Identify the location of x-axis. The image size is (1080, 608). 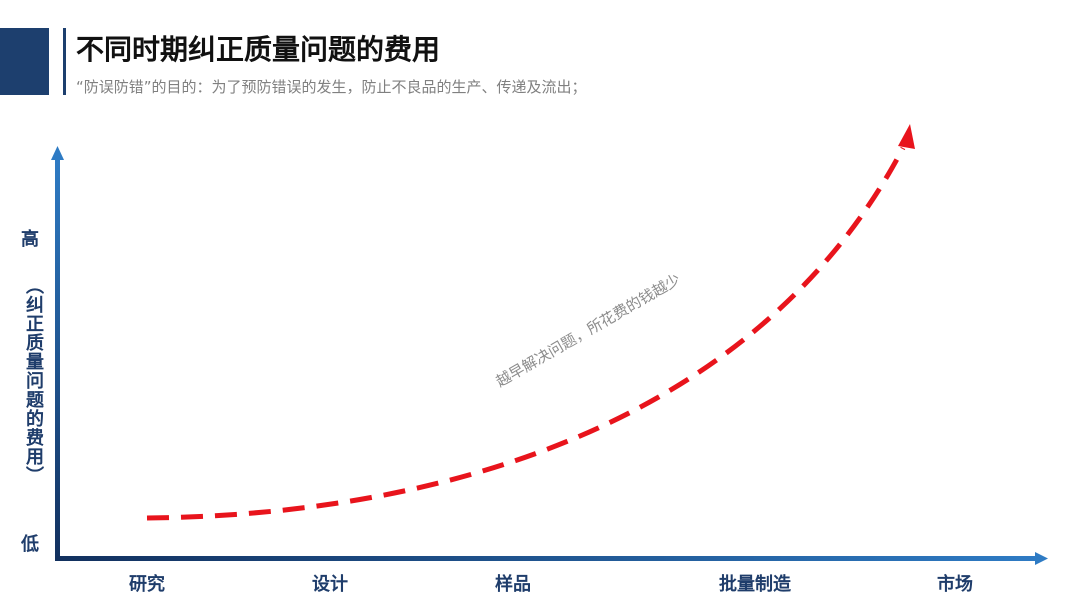
(546, 558).